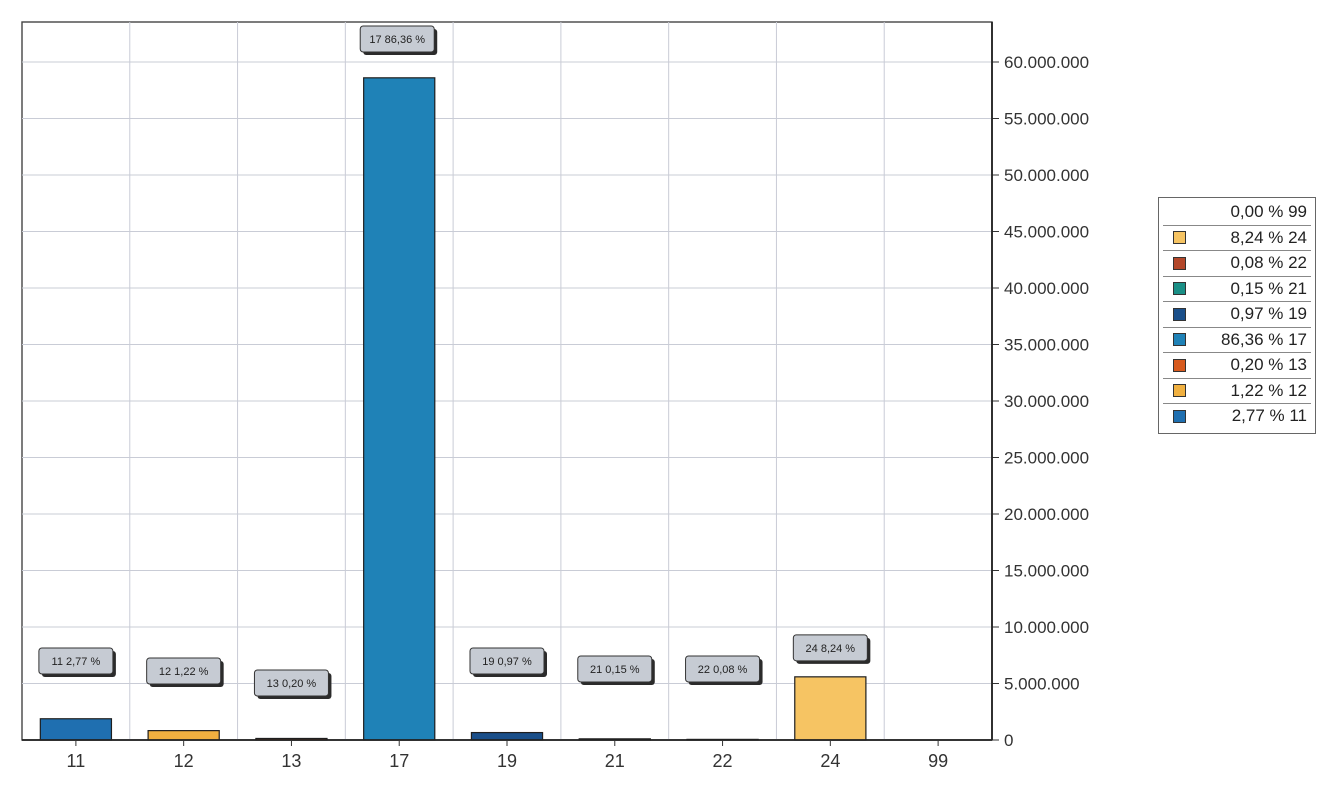 The height and width of the screenshot is (799, 1328). Describe the element at coordinates (1008, 740) in the screenshot. I see `y-tick-label: 0` at that location.